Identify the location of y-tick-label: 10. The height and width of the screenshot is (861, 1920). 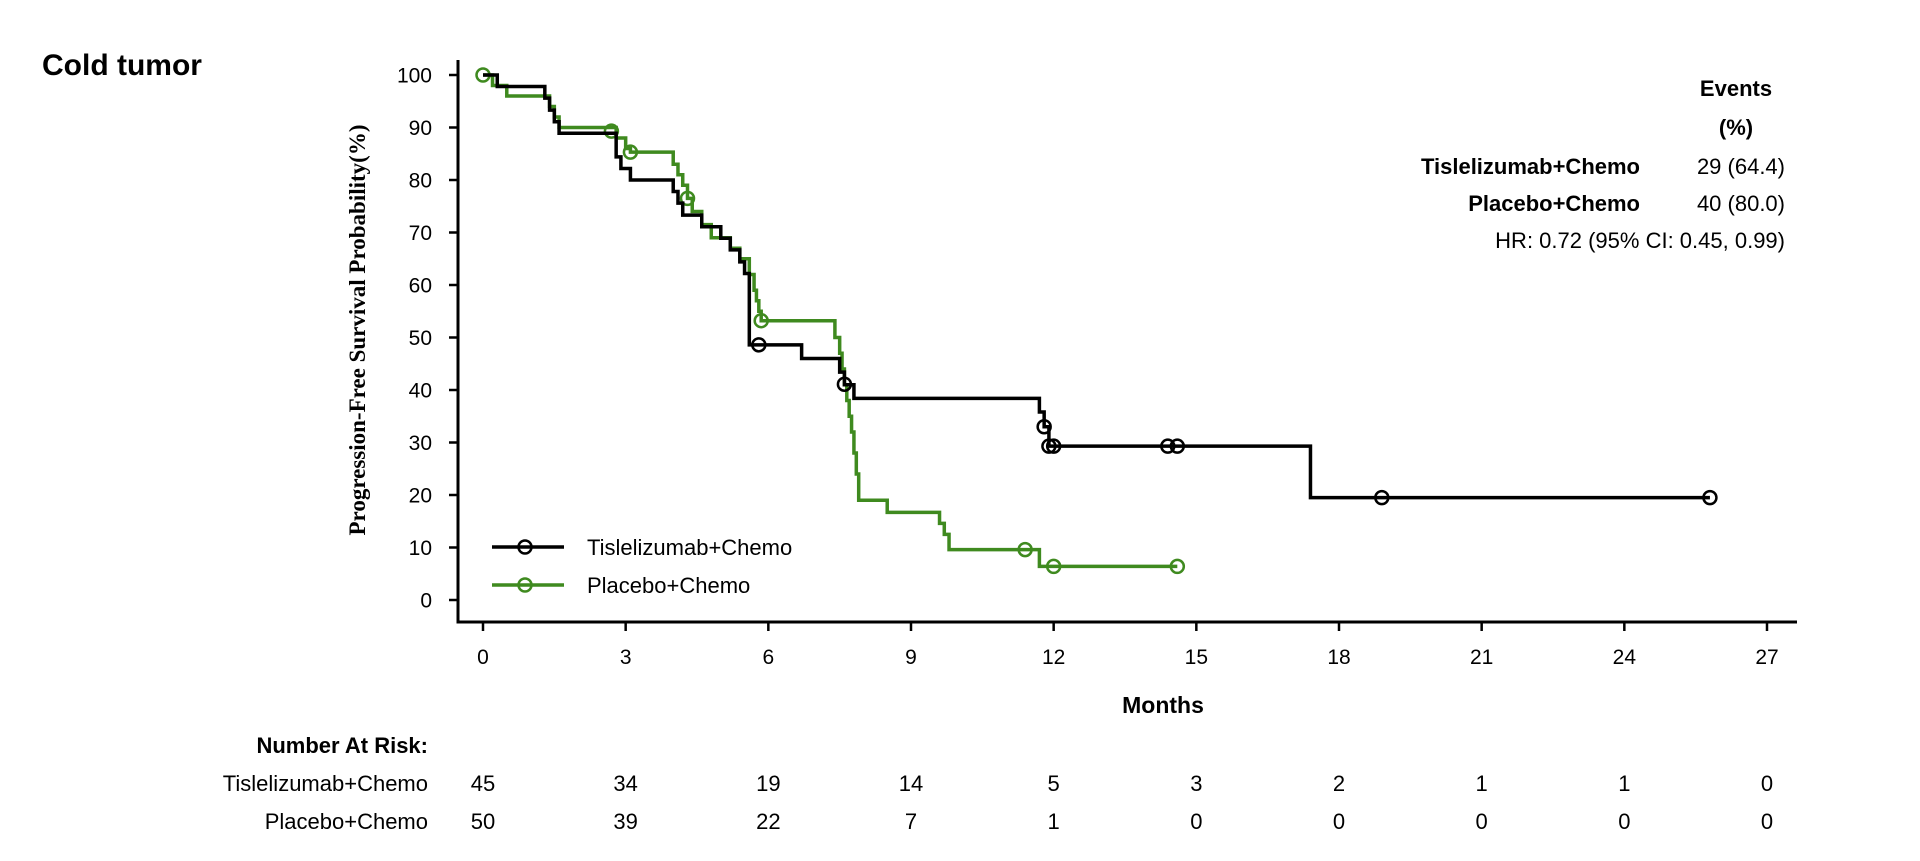
(420, 548).